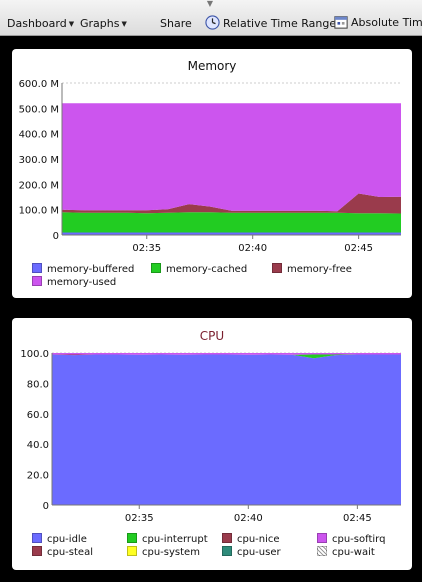  I want to click on series-area-memory-free, so click(231, 203).